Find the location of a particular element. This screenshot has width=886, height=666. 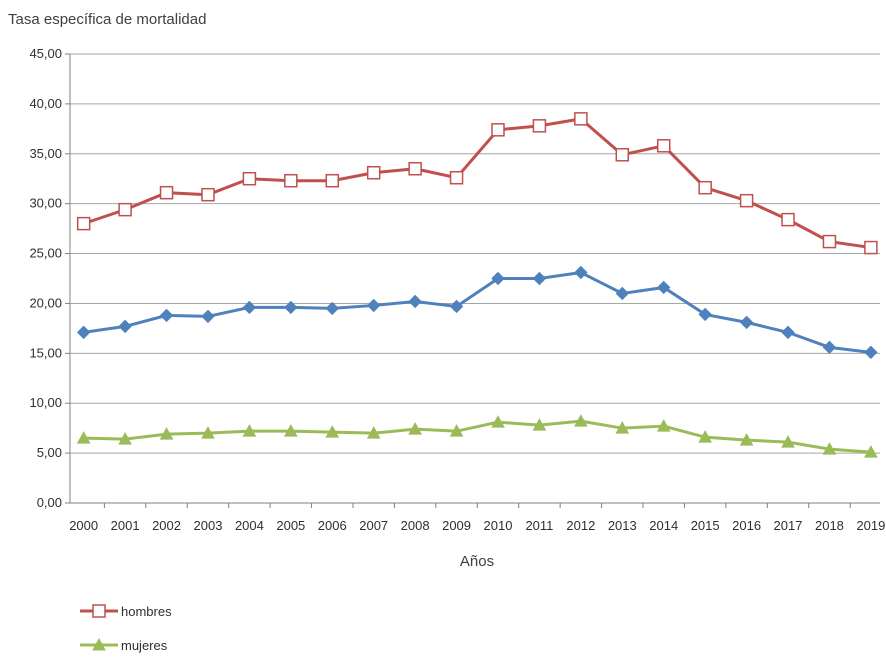

legend-label: mujeres is located at coordinates (144, 645).